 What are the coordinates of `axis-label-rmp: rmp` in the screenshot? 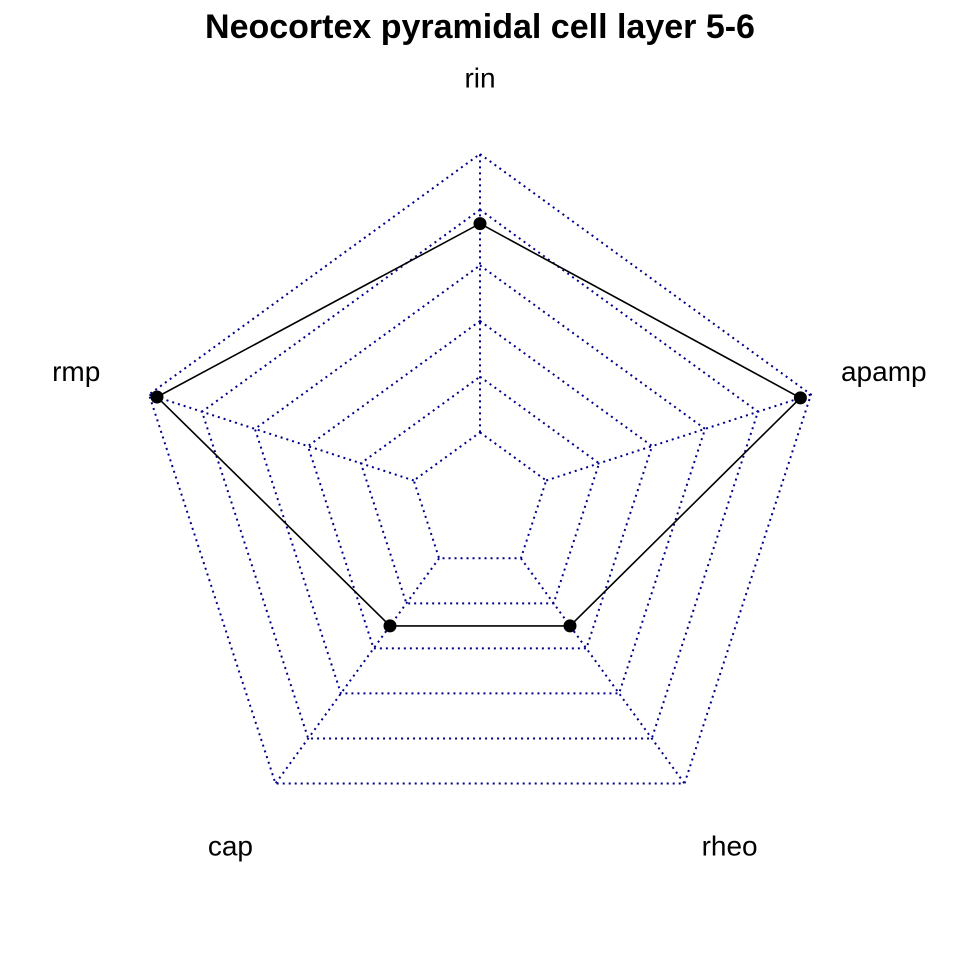 It's located at (76, 371).